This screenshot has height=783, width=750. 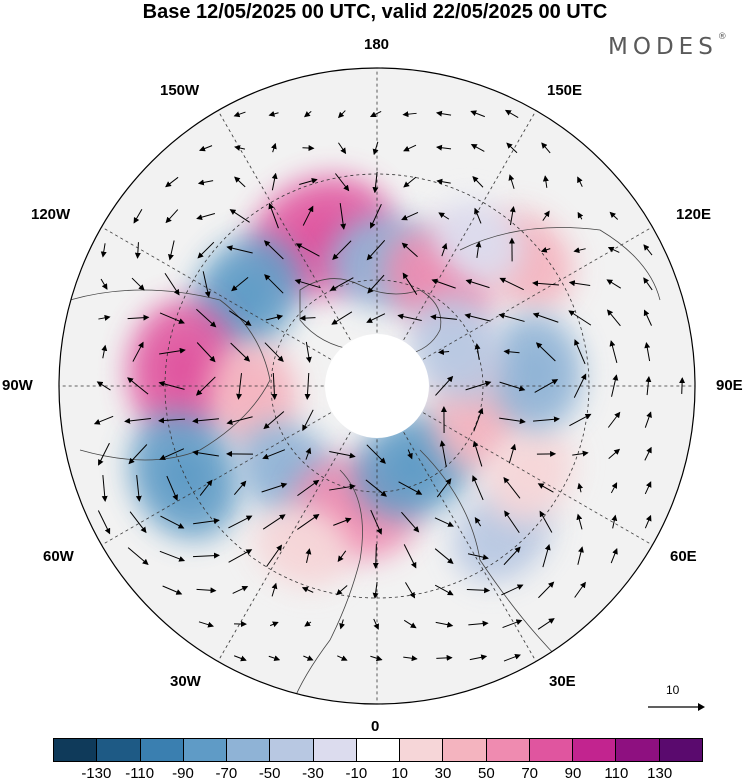 I want to click on lon-label-60e: 60E, so click(x=683, y=556).